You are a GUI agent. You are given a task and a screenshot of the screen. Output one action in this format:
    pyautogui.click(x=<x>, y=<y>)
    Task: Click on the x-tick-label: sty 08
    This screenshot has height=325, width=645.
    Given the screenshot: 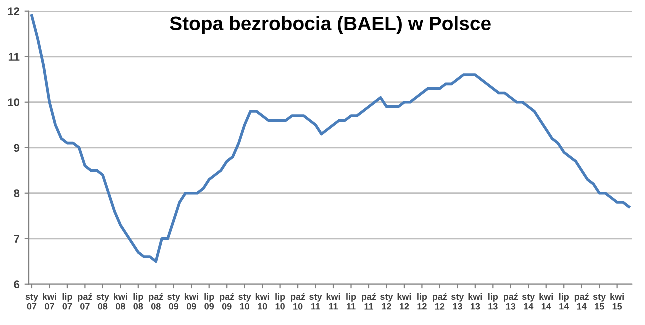 What is the action you would take?
    pyautogui.click(x=103, y=302)
    